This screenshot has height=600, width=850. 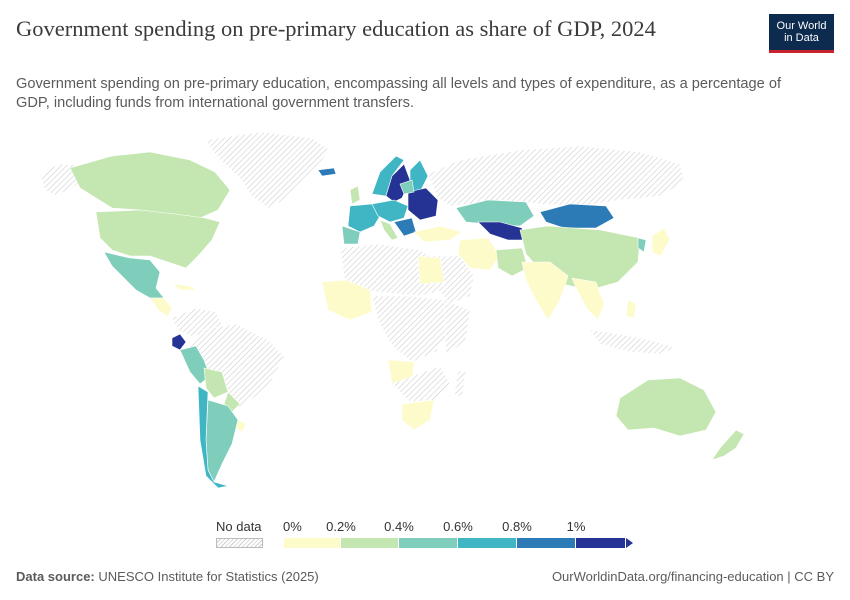 What do you see at coordinates (390, 211) in the screenshot?
I see `region-central-europe` at bounding box center [390, 211].